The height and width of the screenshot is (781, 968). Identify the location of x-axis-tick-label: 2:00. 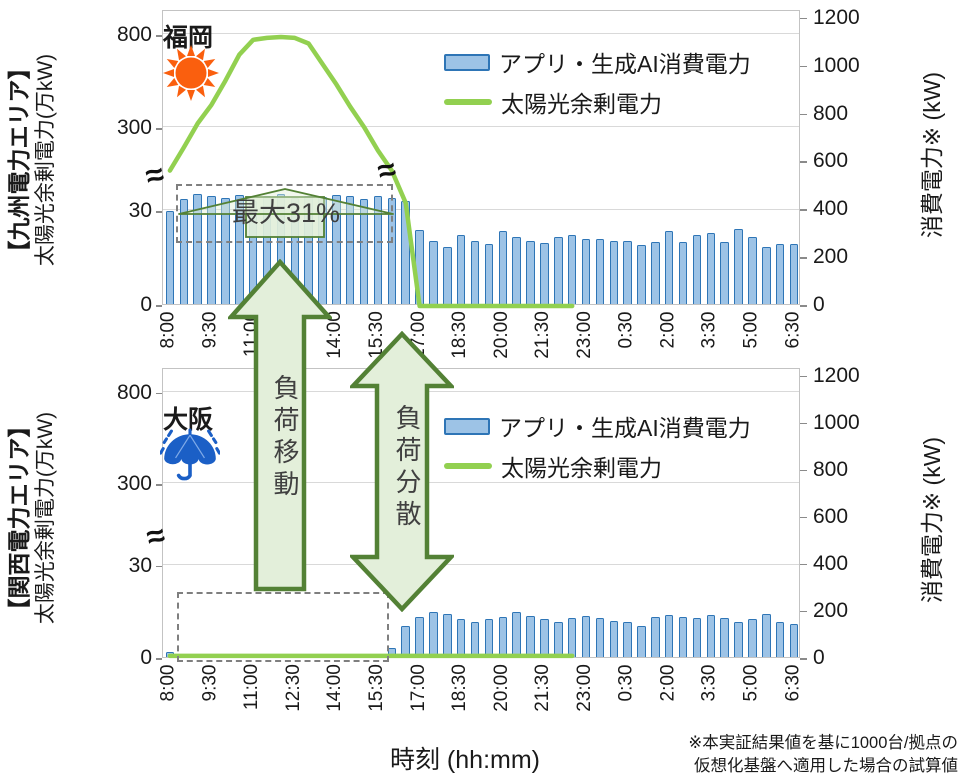
(668, 682).